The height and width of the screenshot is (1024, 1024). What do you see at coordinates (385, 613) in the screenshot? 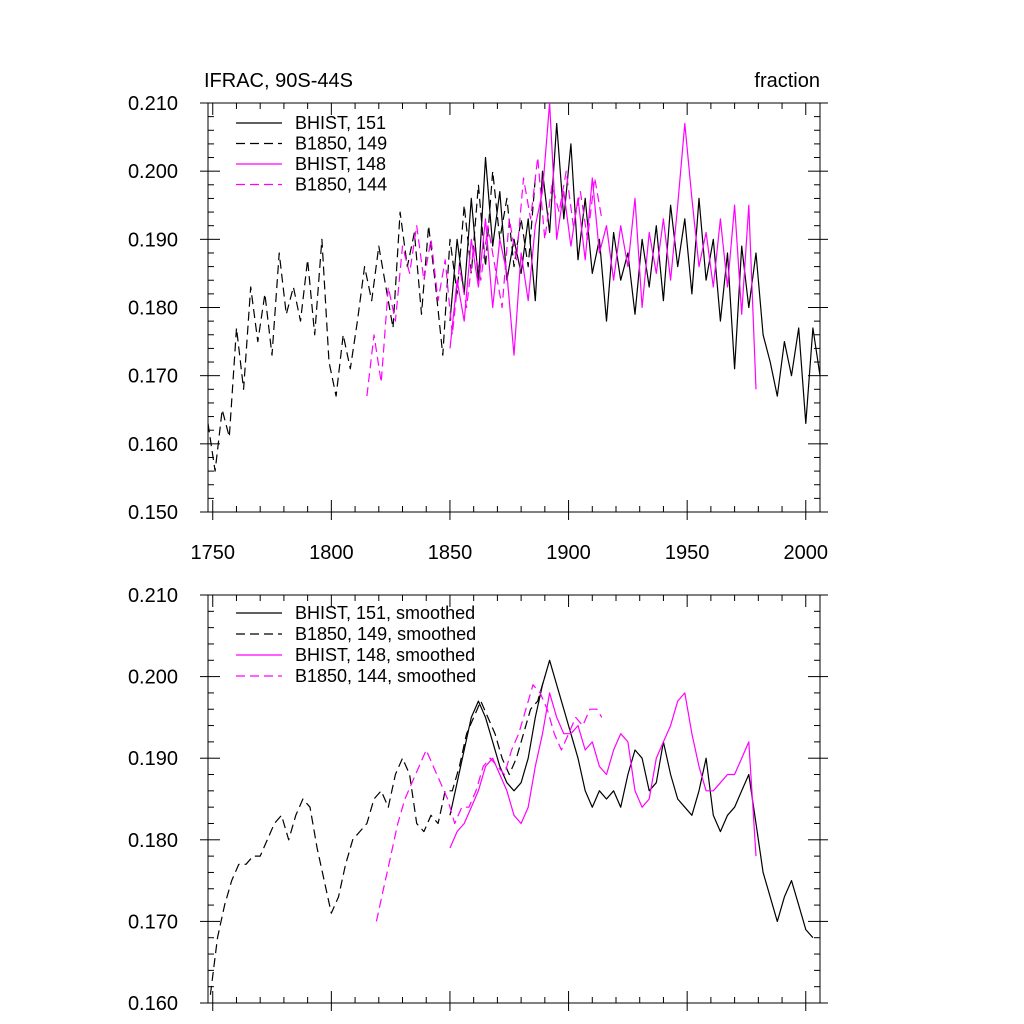
I see `legend-label: BHIST, 151, smoothed` at bounding box center [385, 613].